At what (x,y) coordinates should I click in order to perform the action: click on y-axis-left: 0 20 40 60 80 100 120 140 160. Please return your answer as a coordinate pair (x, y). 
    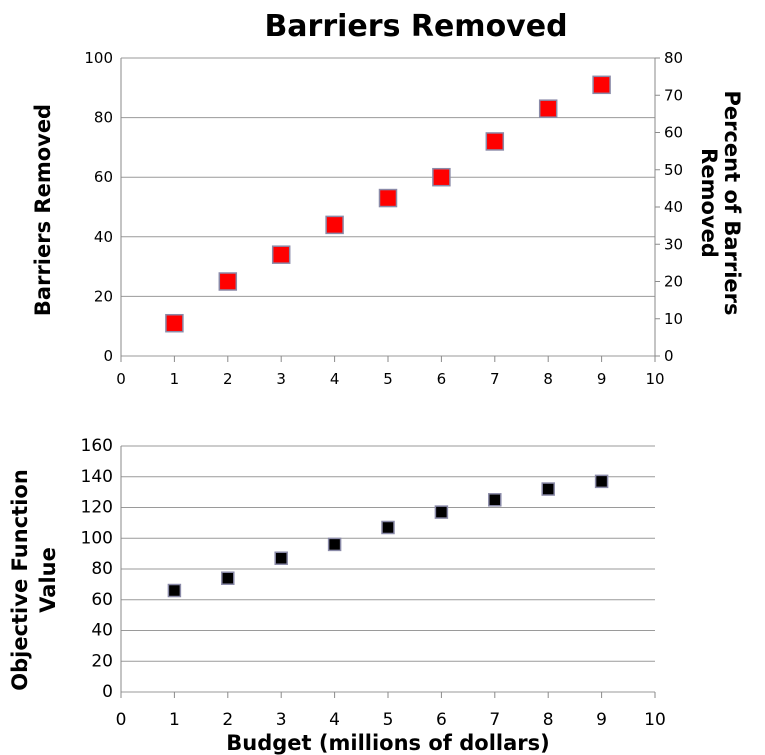
    Looking at the image, I should click on (97, 569).